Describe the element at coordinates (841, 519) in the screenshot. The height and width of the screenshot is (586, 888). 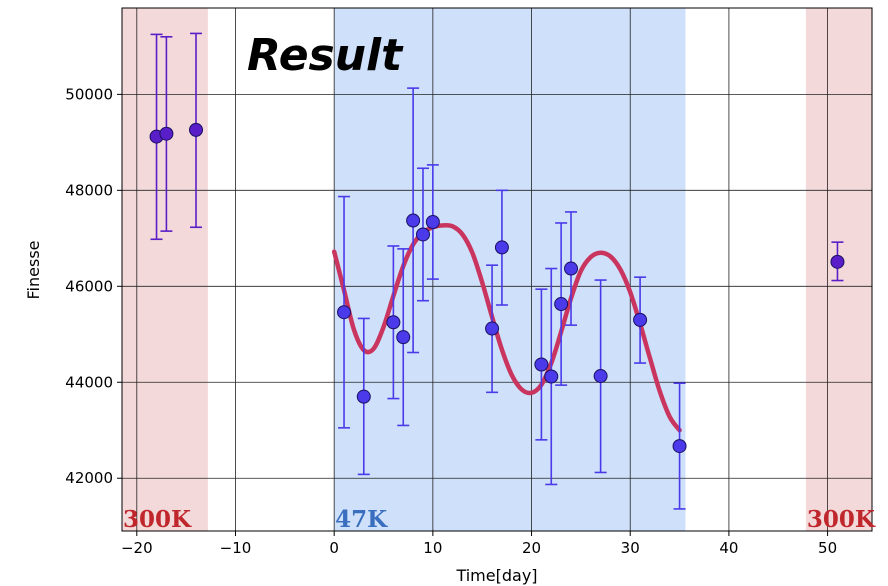
I see `region-label-2: 300K` at that location.